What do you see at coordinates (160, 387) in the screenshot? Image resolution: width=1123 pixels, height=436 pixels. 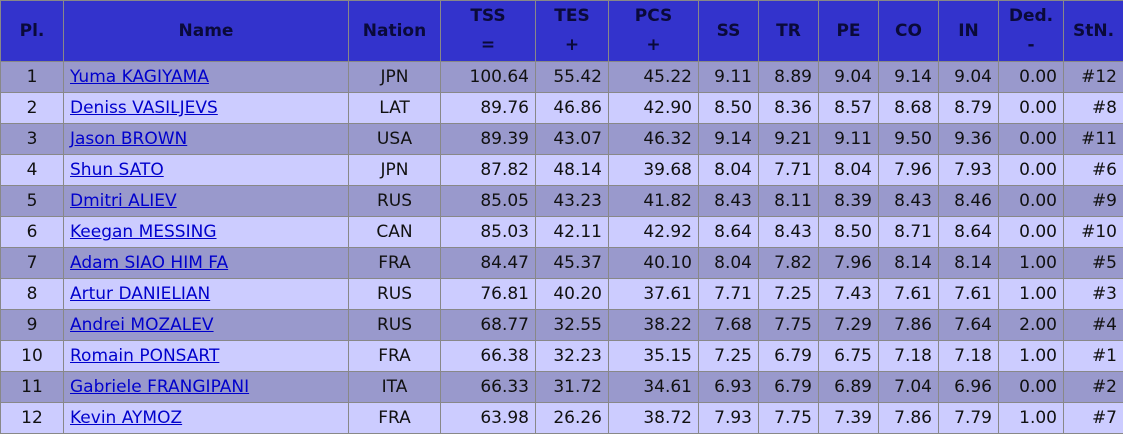 I see `skater-link: Gabriele FRANGIPANI` at bounding box center [160, 387].